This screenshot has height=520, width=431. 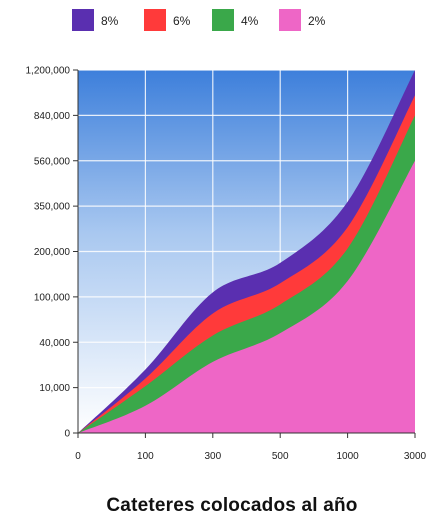 What do you see at coordinates (78, 456) in the screenshot?
I see `x-tick-label: 0` at bounding box center [78, 456].